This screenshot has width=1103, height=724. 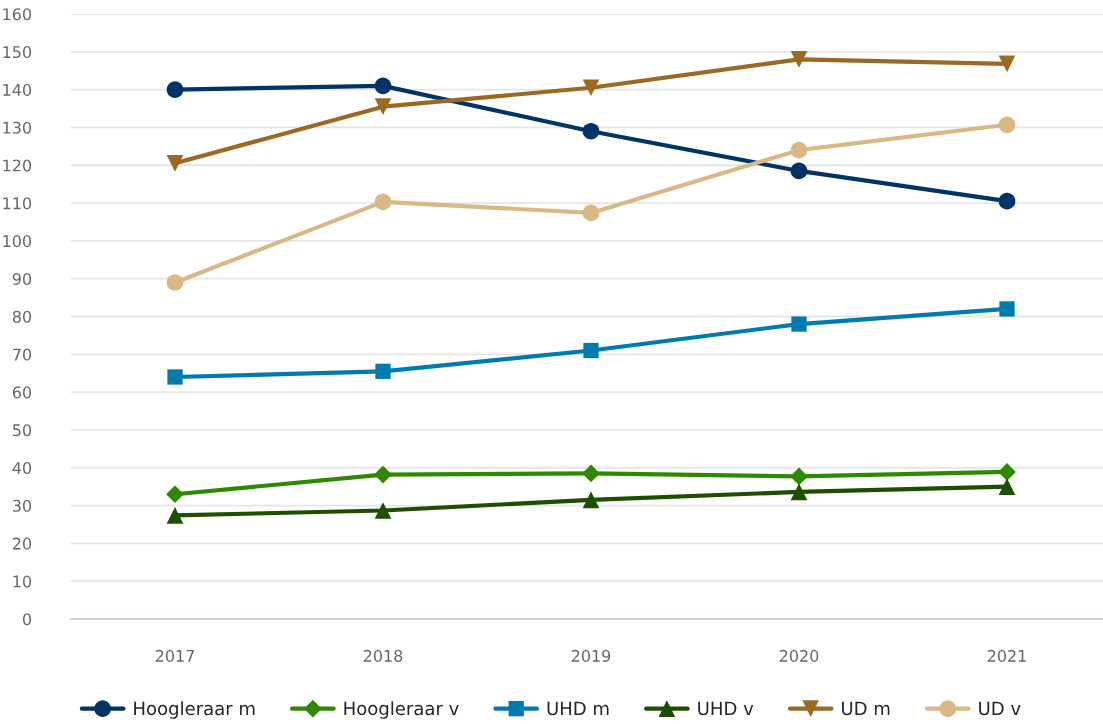 I want to click on legend-label: UD m, so click(x=866, y=708).